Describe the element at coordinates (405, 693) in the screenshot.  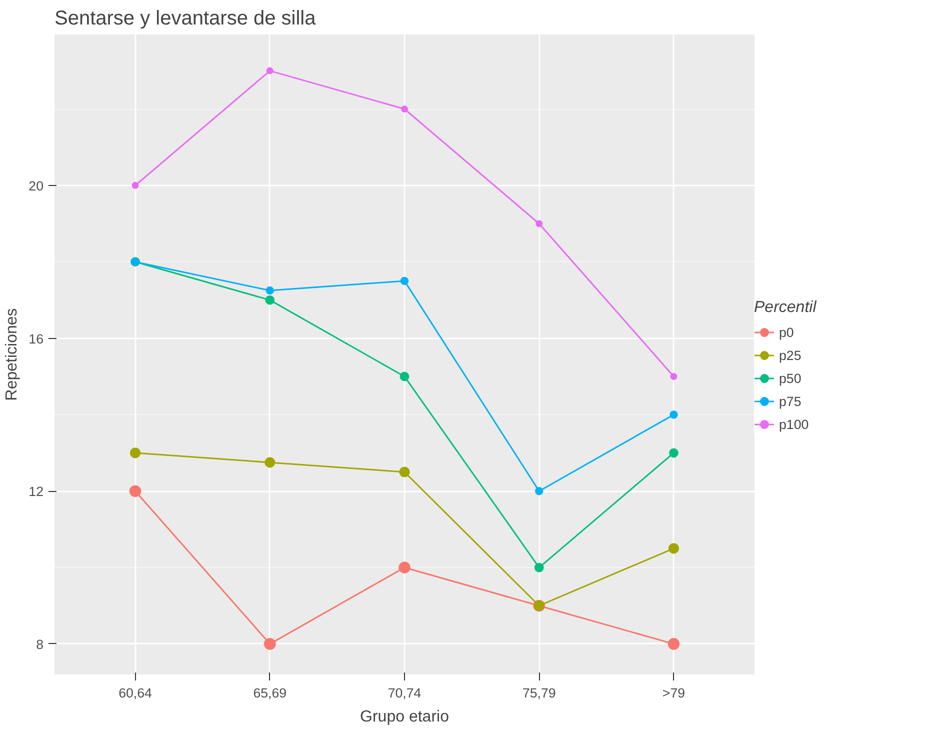
I see `x-tick-label: 70,74` at that location.